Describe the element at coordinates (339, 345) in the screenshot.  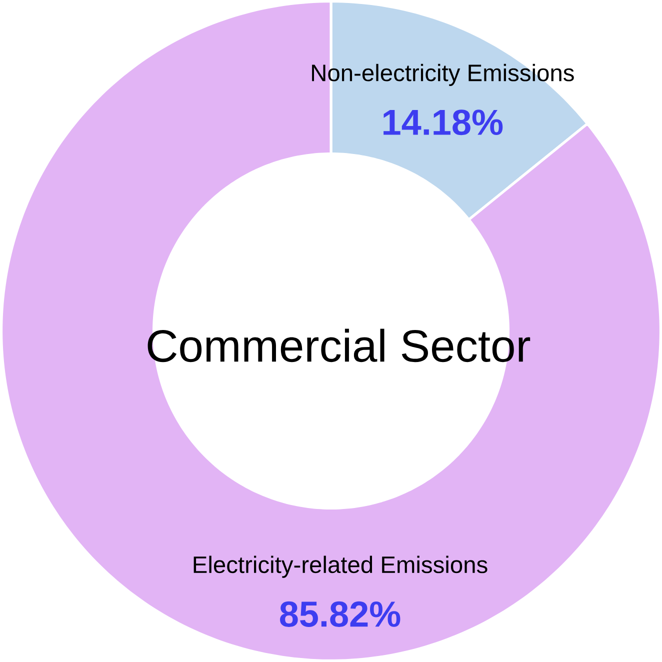
I see `text: Commercial Sector` at that location.